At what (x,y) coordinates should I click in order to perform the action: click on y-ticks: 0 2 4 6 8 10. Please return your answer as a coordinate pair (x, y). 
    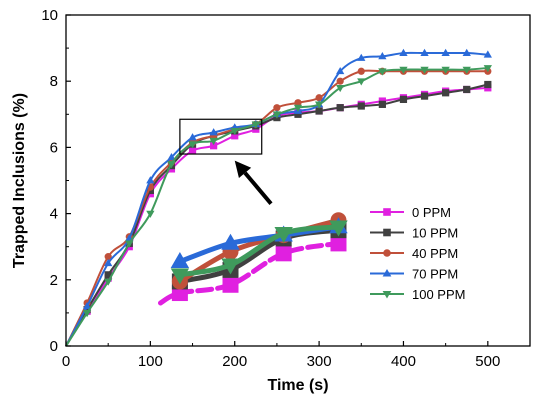
    Looking at the image, I should click on (56, 181).